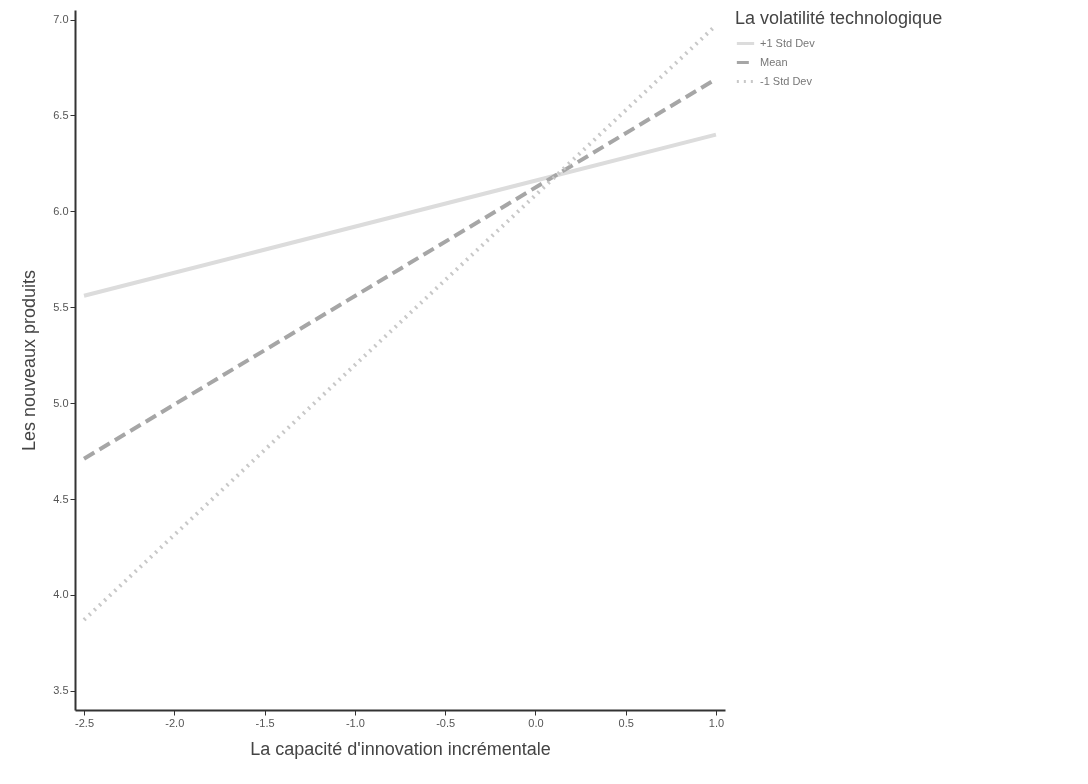 This screenshot has height=784, width=1088. I want to click on x-tick-label: -2.0, so click(175, 722).